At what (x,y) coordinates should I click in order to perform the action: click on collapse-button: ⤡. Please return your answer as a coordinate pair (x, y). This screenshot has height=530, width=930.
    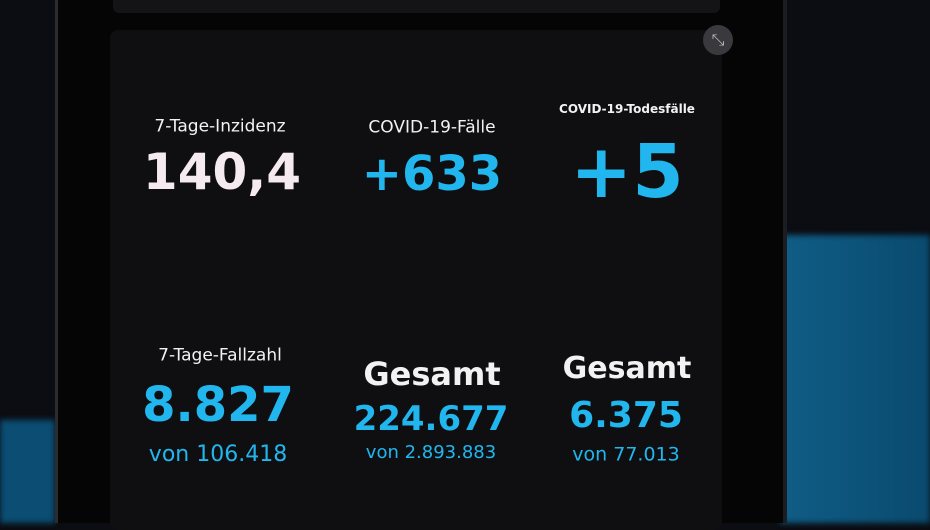
    Looking at the image, I should click on (718, 40).